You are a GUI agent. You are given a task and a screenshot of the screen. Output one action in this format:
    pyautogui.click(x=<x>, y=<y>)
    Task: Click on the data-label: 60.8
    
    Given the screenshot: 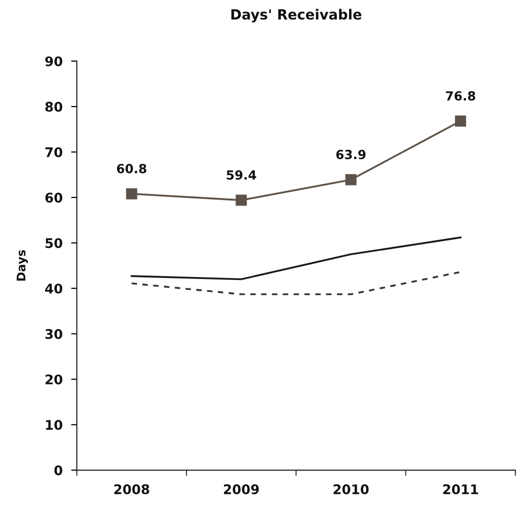 What is the action you would take?
    pyautogui.click(x=131, y=169)
    